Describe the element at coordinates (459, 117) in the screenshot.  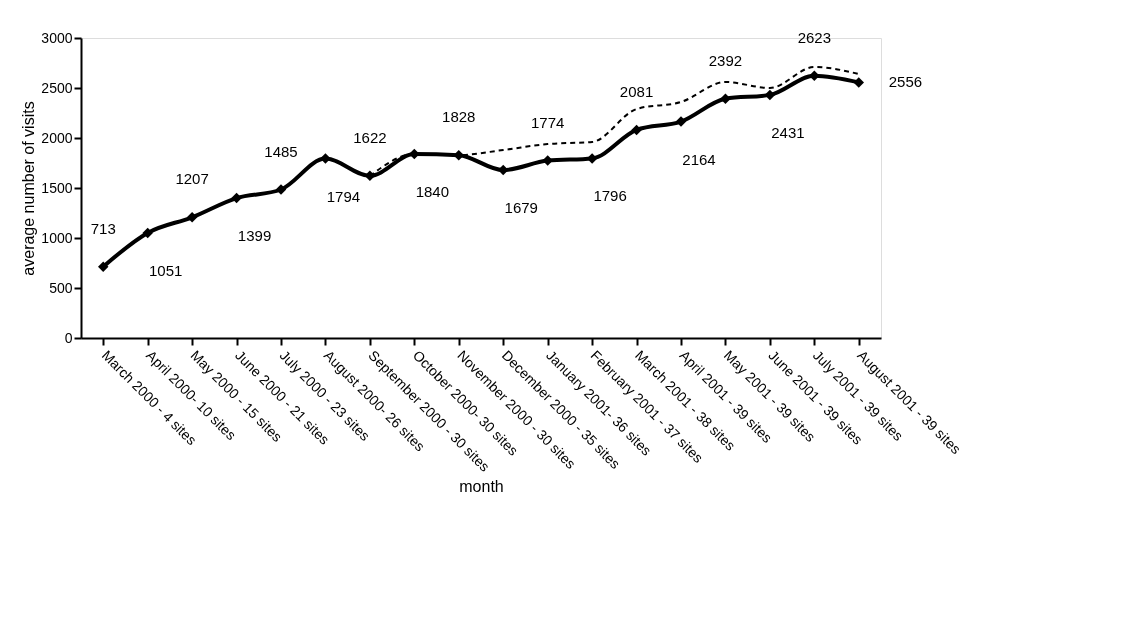
I see `data-label: 1828` at that location.